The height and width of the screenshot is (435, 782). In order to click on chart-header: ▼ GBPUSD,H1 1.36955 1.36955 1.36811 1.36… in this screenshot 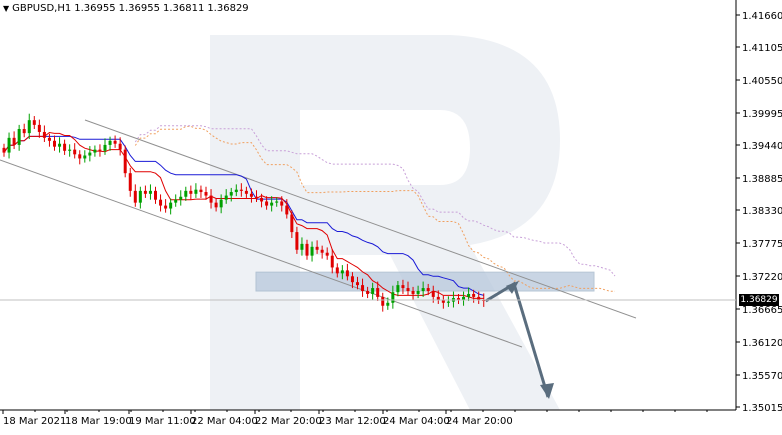, I will do `click(126, 8)`.